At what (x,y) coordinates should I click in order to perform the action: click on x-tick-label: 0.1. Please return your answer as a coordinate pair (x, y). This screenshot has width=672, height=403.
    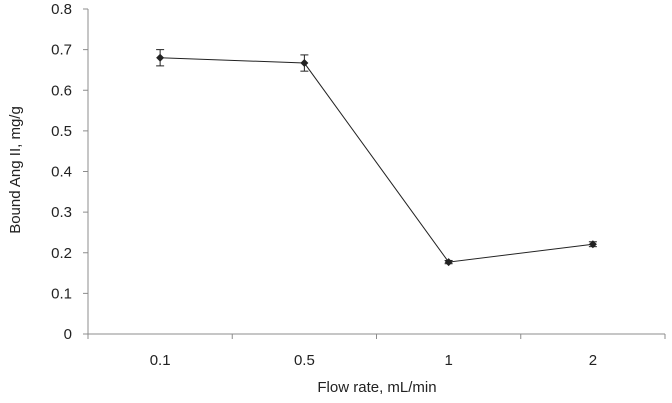
    Looking at the image, I should click on (160, 360).